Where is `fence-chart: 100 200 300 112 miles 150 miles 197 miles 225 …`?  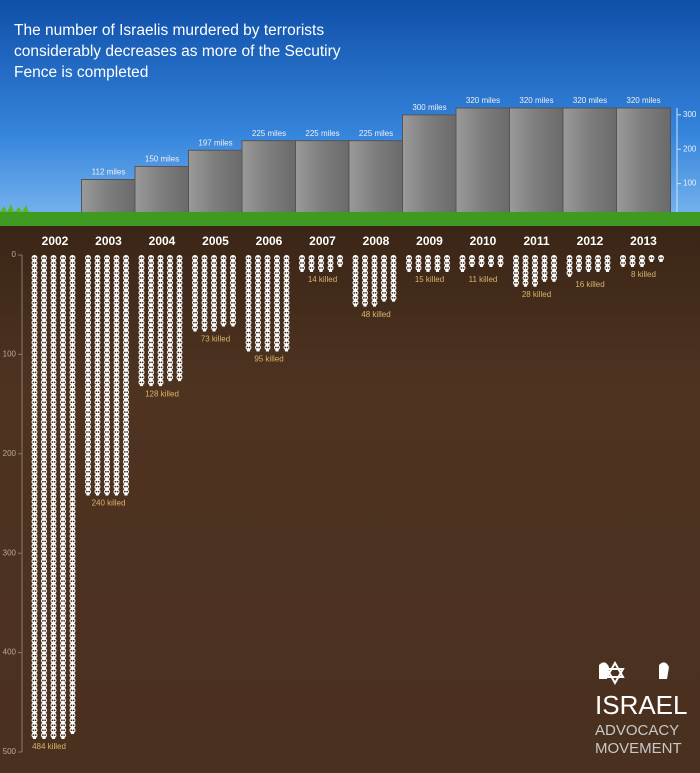
fence-chart: 100 200 300 112 miles 150 miles 197 miles 225 … is located at coordinates (389, 157).